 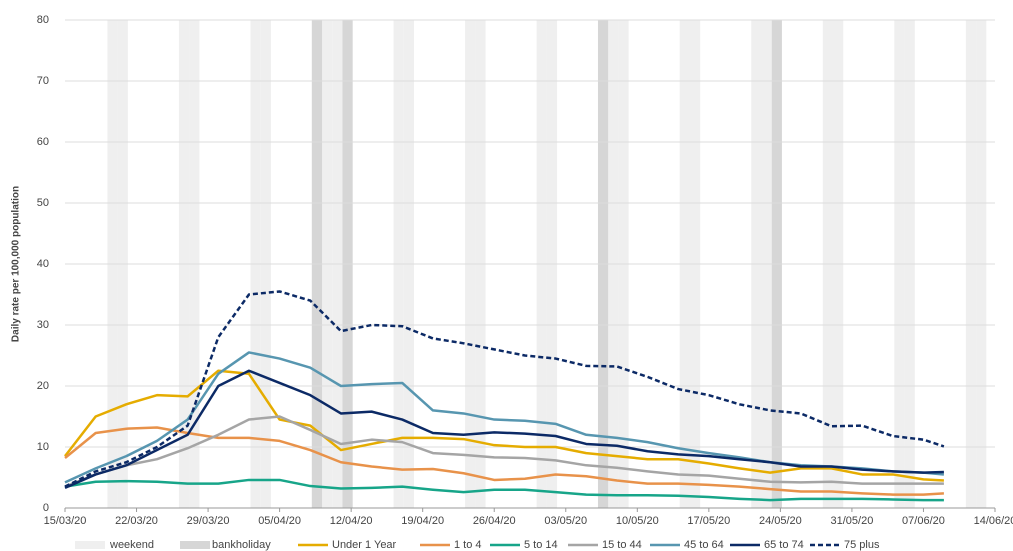 What do you see at coordinates (43, 81) in the screenshot?
I see `y-tick-label: 70` at bounding box center [43, 81].